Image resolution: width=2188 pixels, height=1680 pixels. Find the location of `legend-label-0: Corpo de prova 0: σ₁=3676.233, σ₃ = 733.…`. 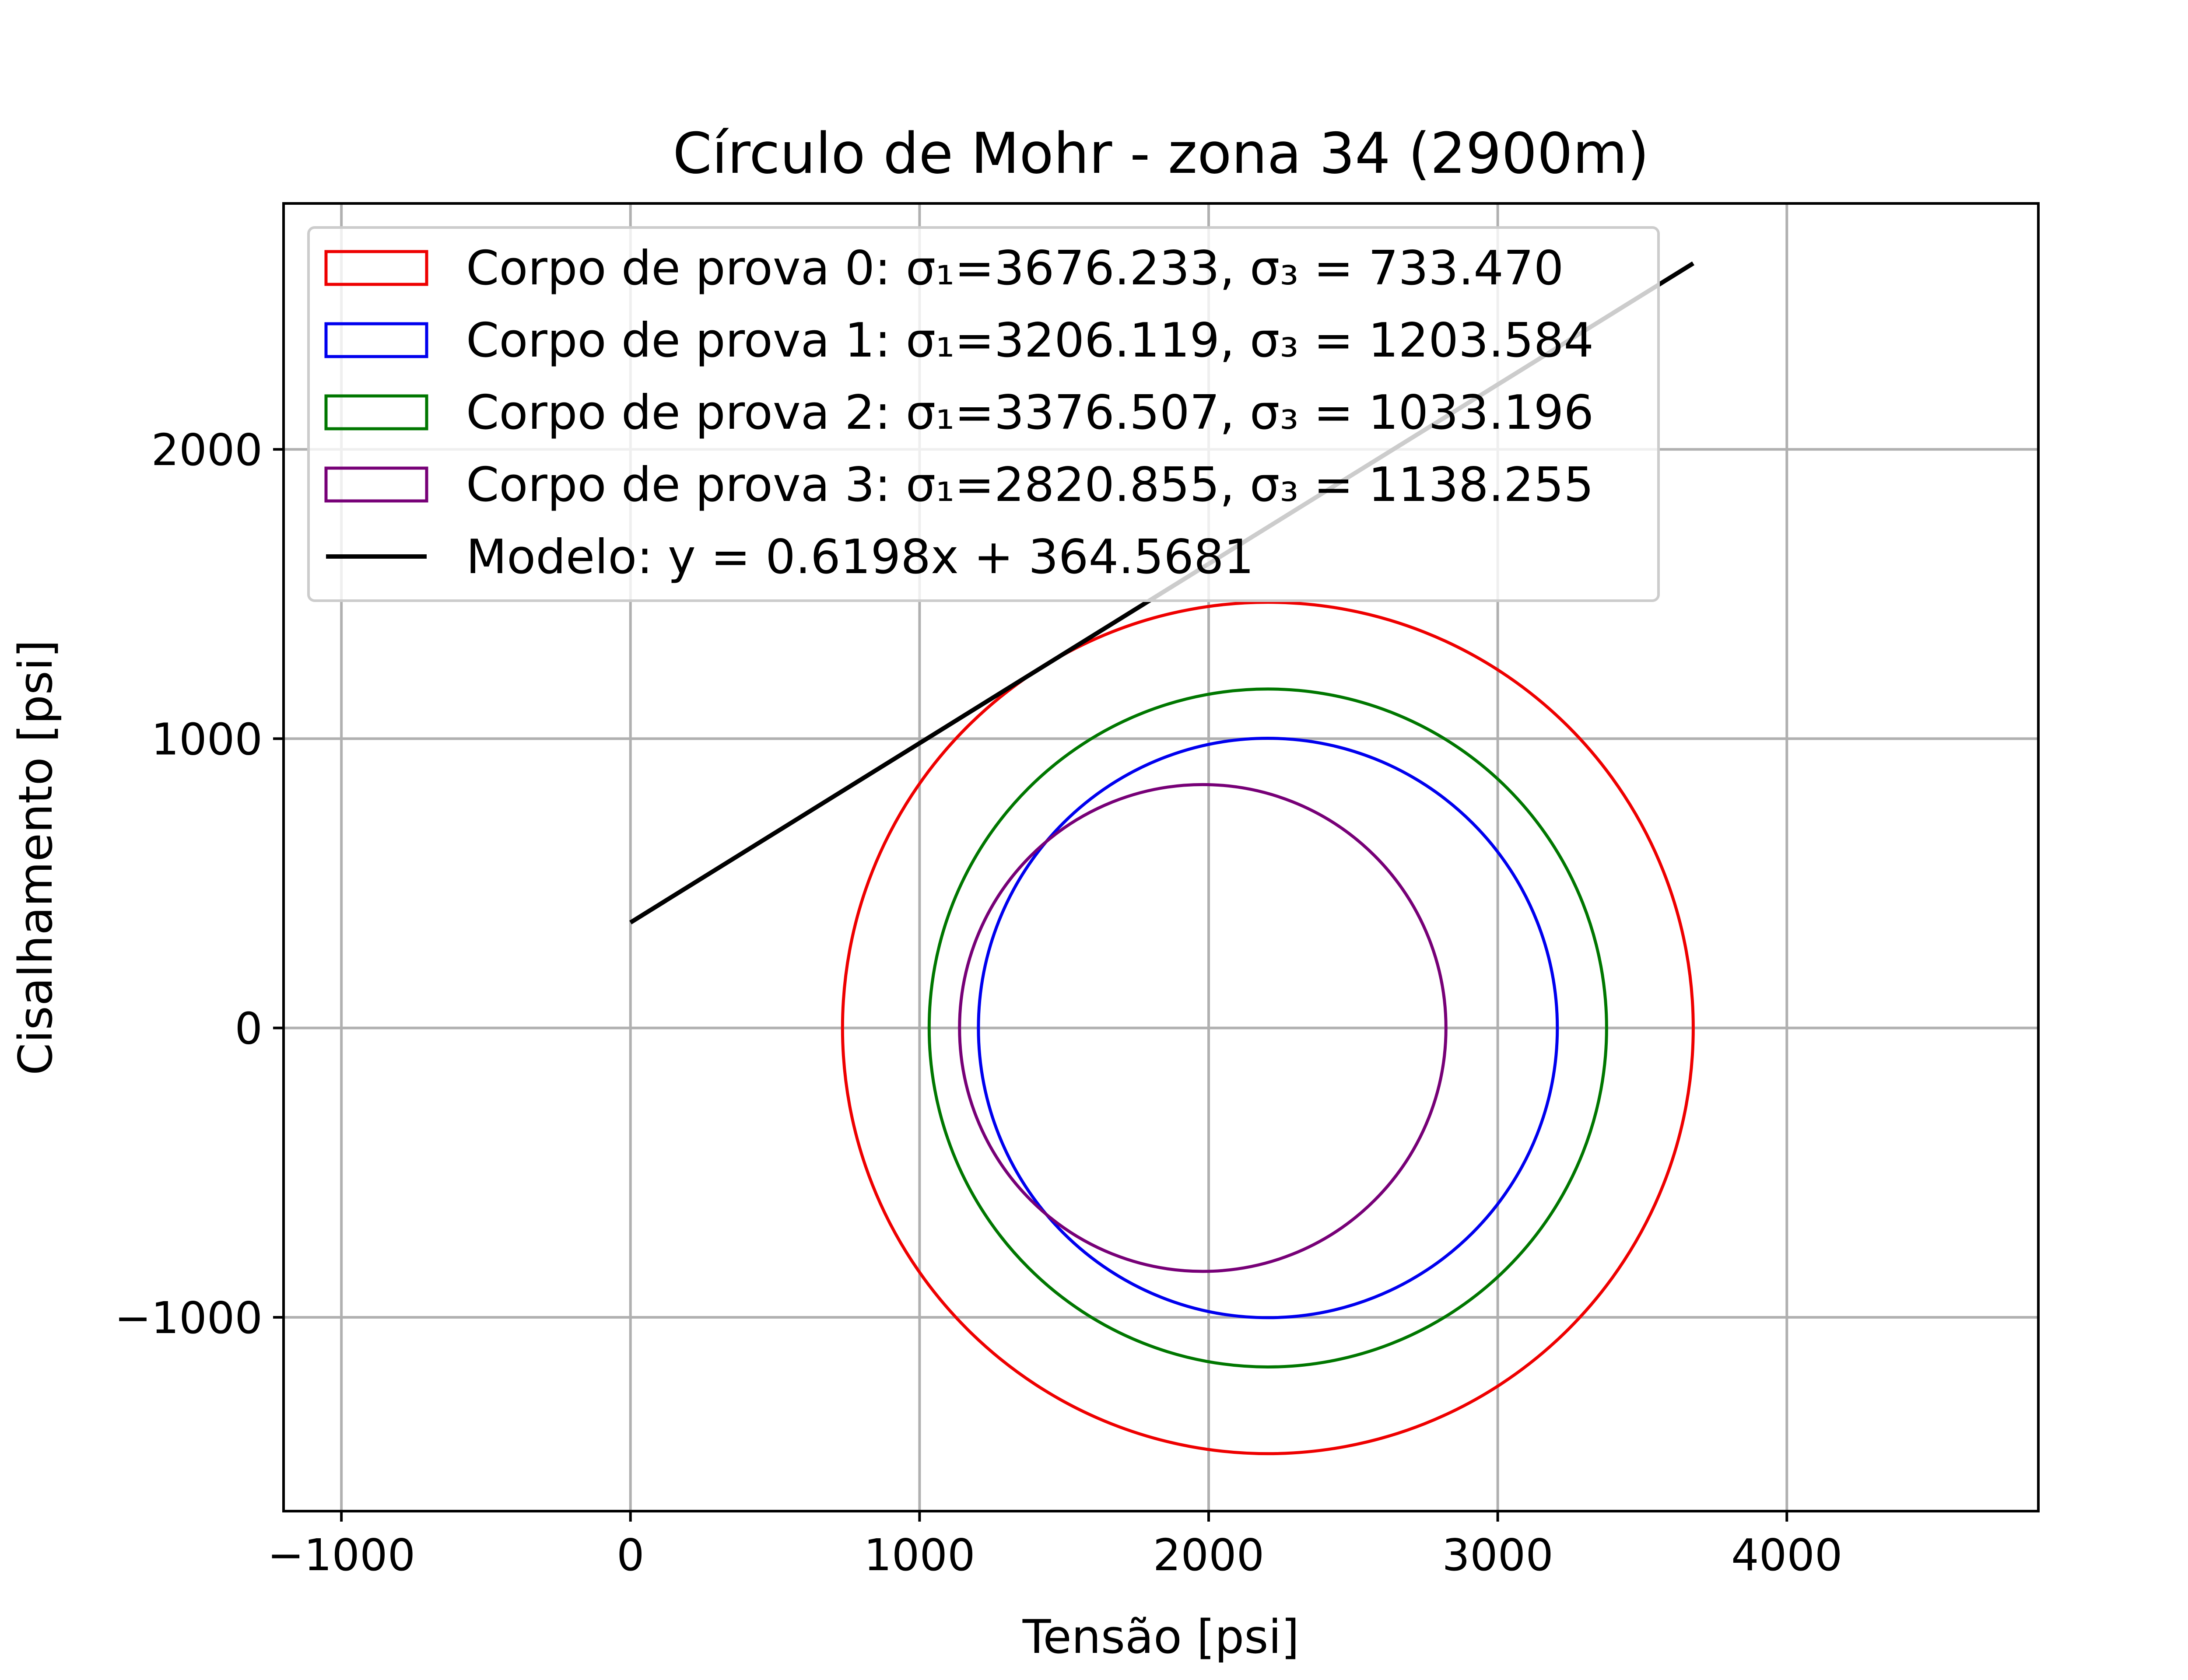

legend-label-0: Corpo de prova 0: σ₁=3676.233, σ₃ = 733.… is located at coordinates (1015, 268).